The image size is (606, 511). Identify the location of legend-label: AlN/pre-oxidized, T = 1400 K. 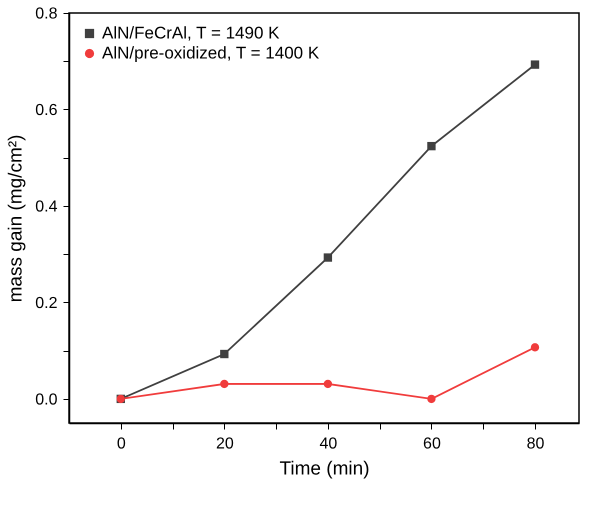
(211, 53).